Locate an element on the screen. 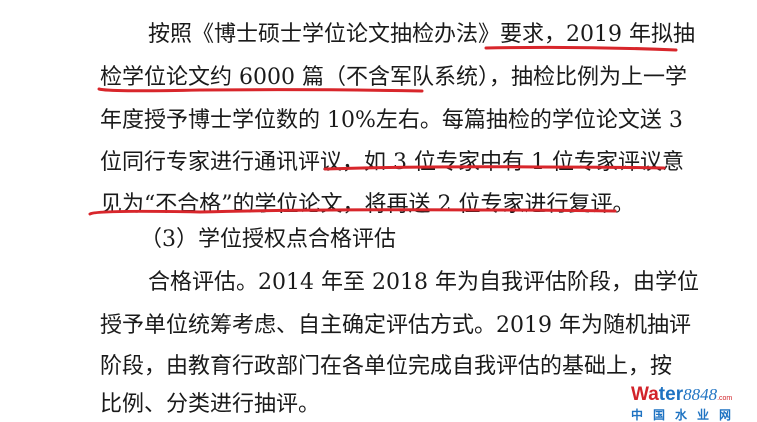  section-heading: （3）学位授权点合格评估 is located at coordinates (268, 239).